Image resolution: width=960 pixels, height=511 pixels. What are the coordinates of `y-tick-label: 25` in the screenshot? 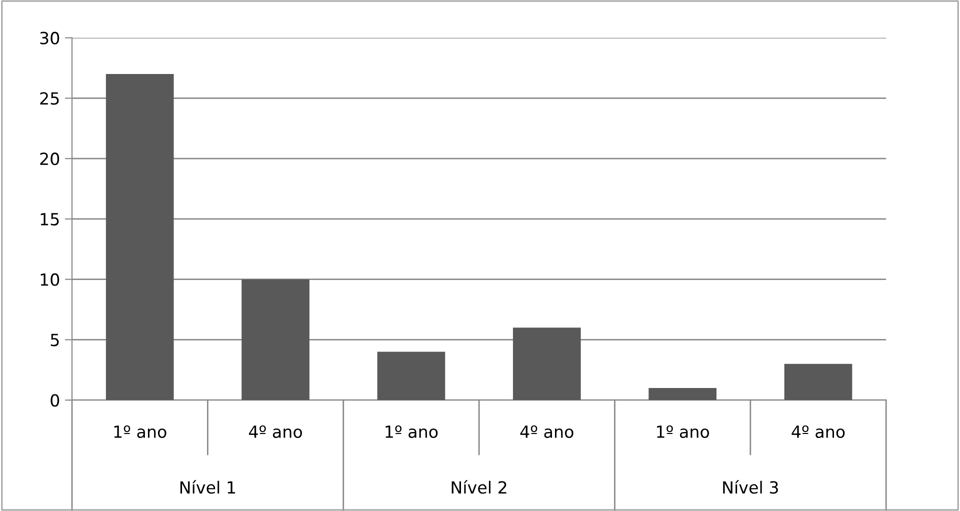 It's located at (49, 98).